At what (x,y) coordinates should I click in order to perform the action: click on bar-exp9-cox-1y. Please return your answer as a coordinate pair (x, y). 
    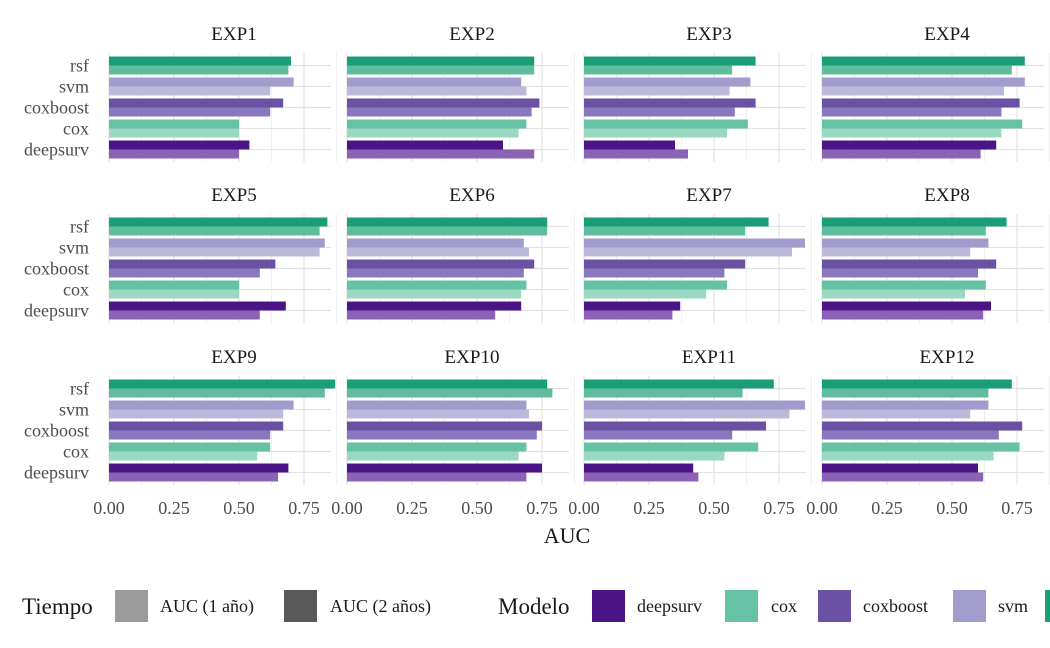
    Looking at the image, I should click on (183, 456).